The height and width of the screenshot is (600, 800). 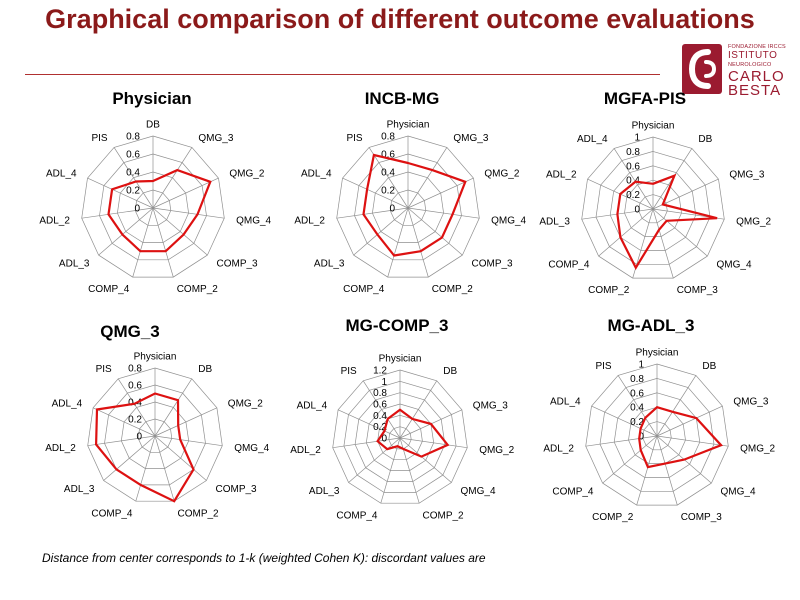 What do you see at coordinates (400, 359) in the screenshot?
I see `axis-label: Physician` at bounding box center [400, 359].